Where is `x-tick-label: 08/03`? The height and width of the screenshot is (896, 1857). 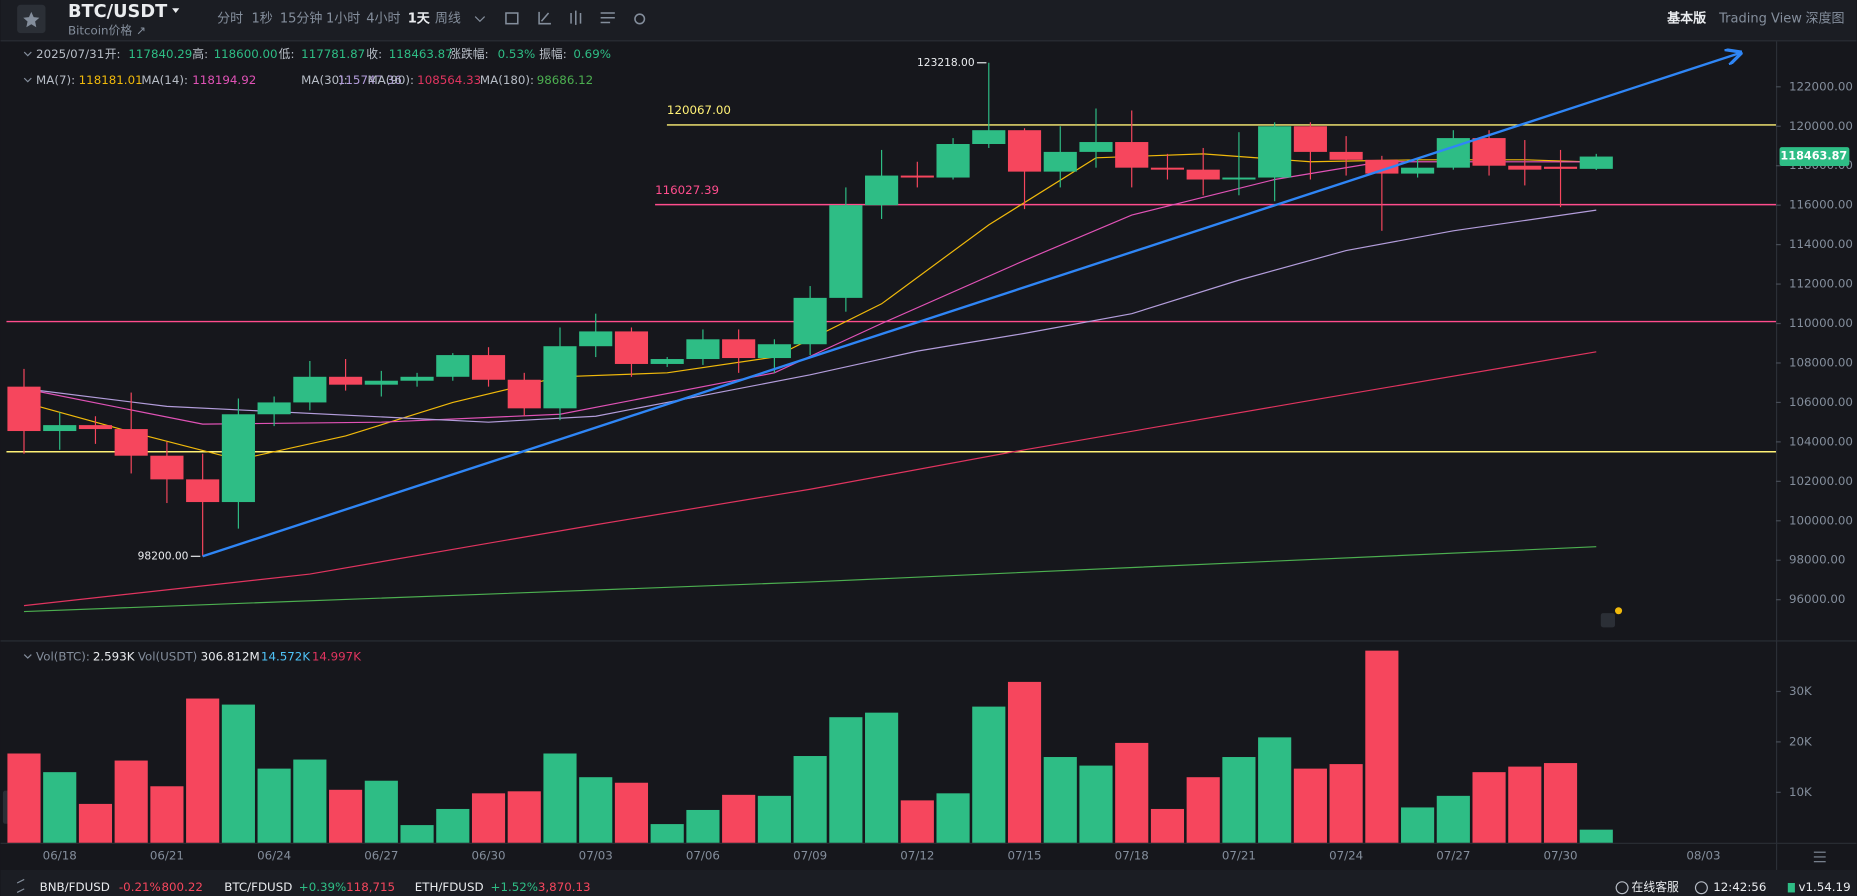
x-tick-label: 08/03 is located at coordinates (1703, 855).